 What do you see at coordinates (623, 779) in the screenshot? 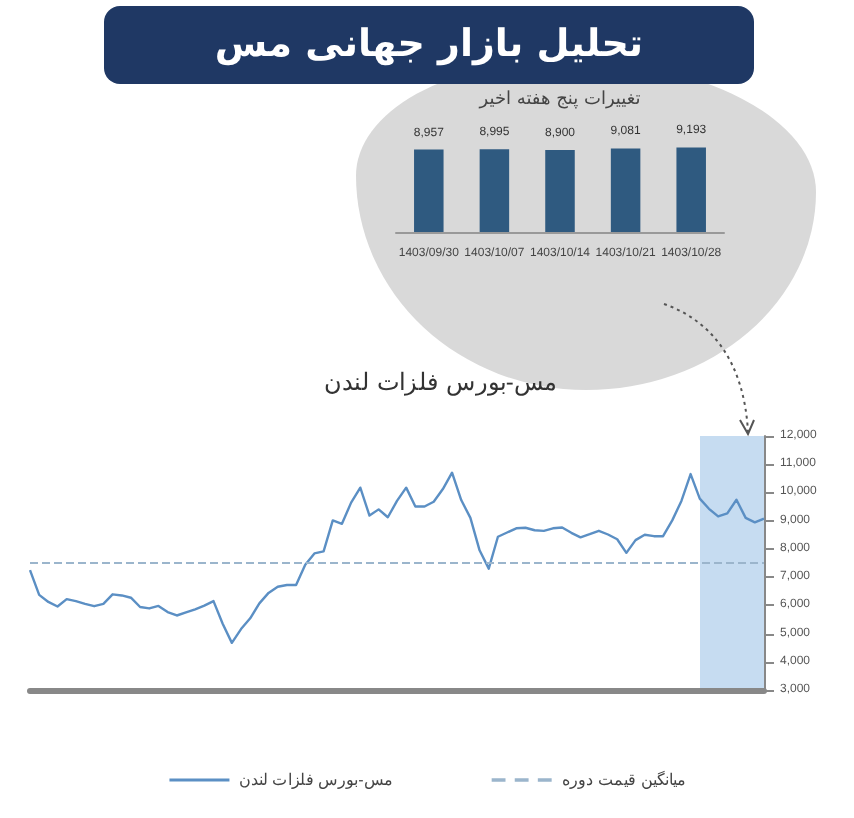
I see `legend-label: میانگین قیمت دوره` at bounding box center [623, 779].